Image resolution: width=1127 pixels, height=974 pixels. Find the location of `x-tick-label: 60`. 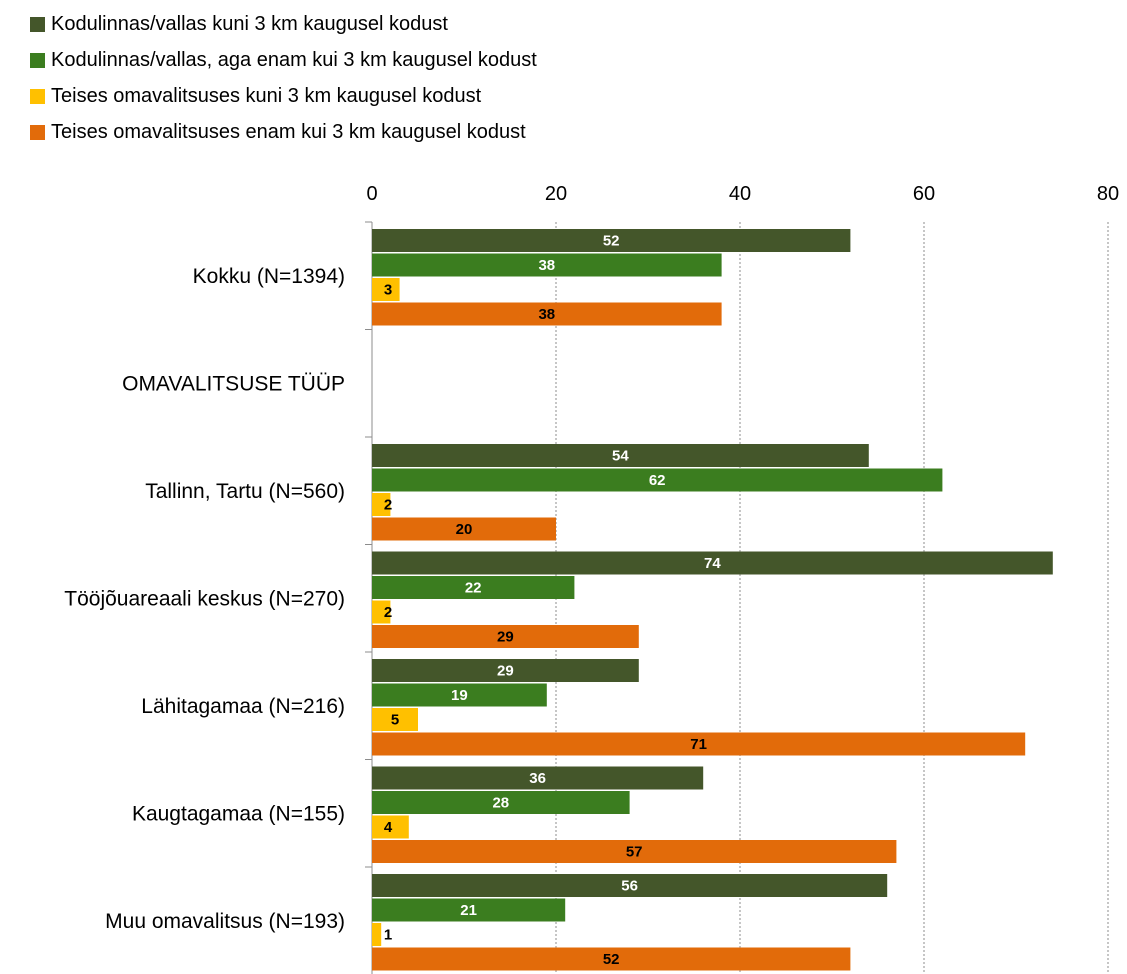

x-tick-label: 60 is located at coordinates (924, 194).